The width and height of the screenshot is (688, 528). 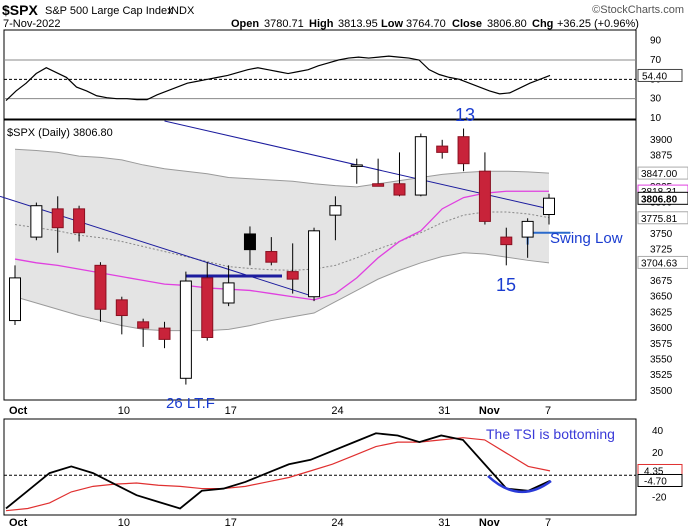 What do you see at coordinates (661, 250) in the screenshot?
I see `price-tick-3725: 3725` at bounding box center [661, 250].